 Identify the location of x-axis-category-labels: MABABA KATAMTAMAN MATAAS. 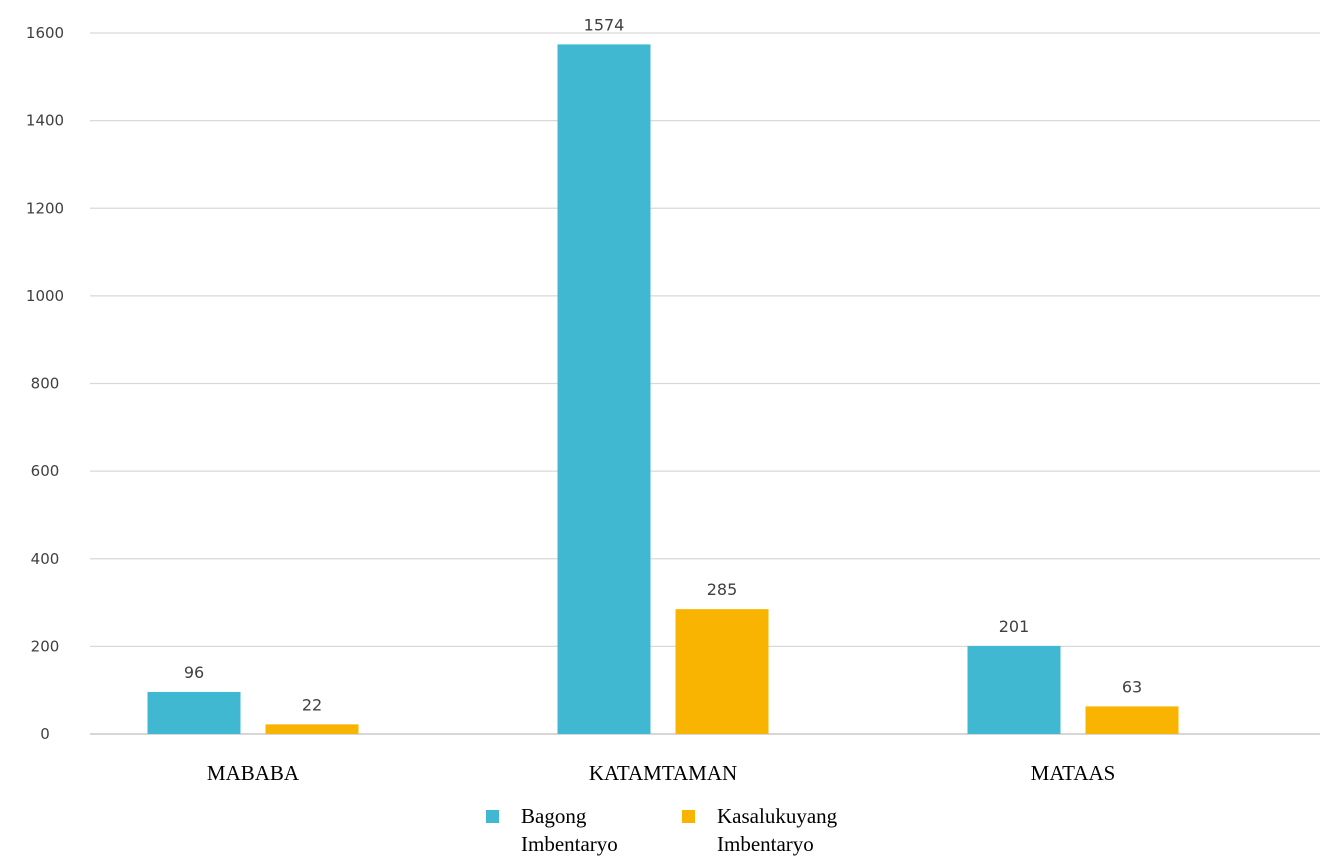
(661, 773).